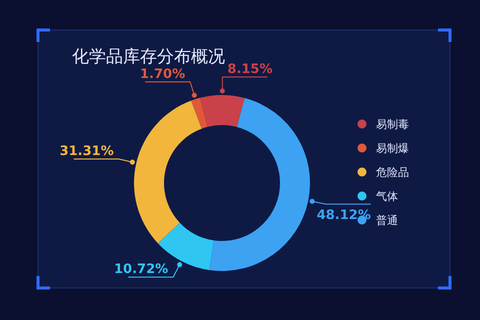 This screenshot has width=480, height=320. Describe the element at coordinates (87, 152) in the screenshot. I see `data-label: 31.31%` at that location.